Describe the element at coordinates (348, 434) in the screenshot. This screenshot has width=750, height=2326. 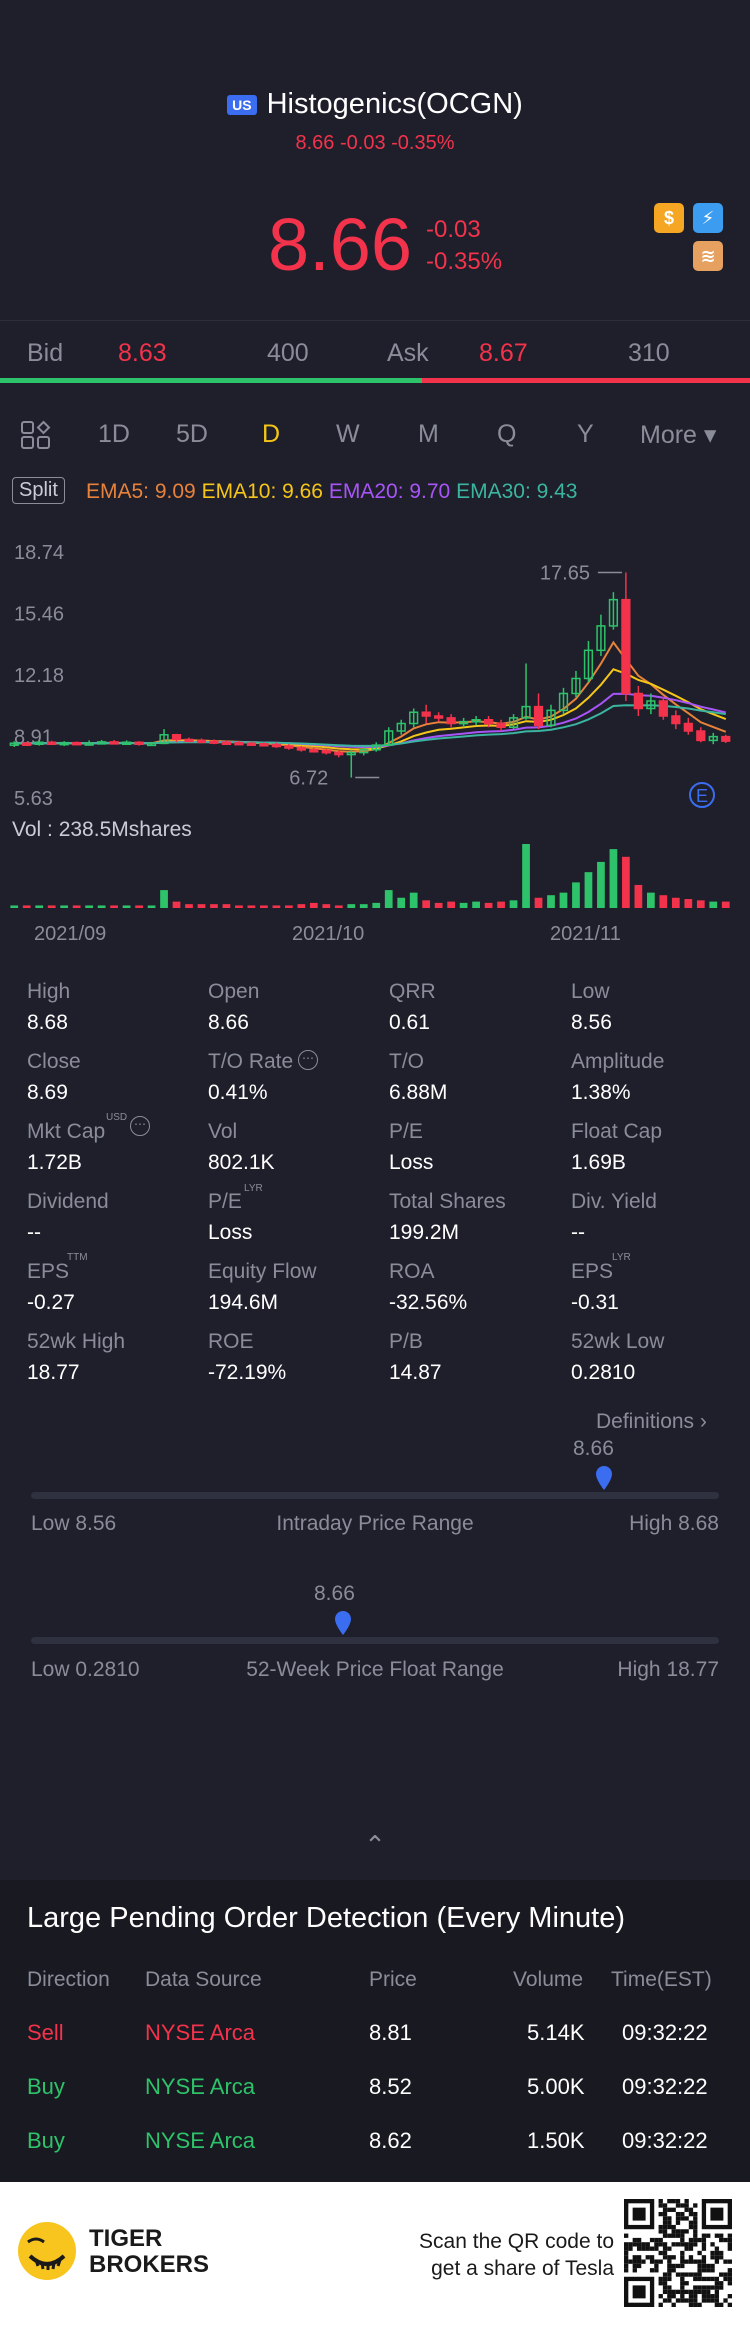
I see `tab-w: W` at that location.